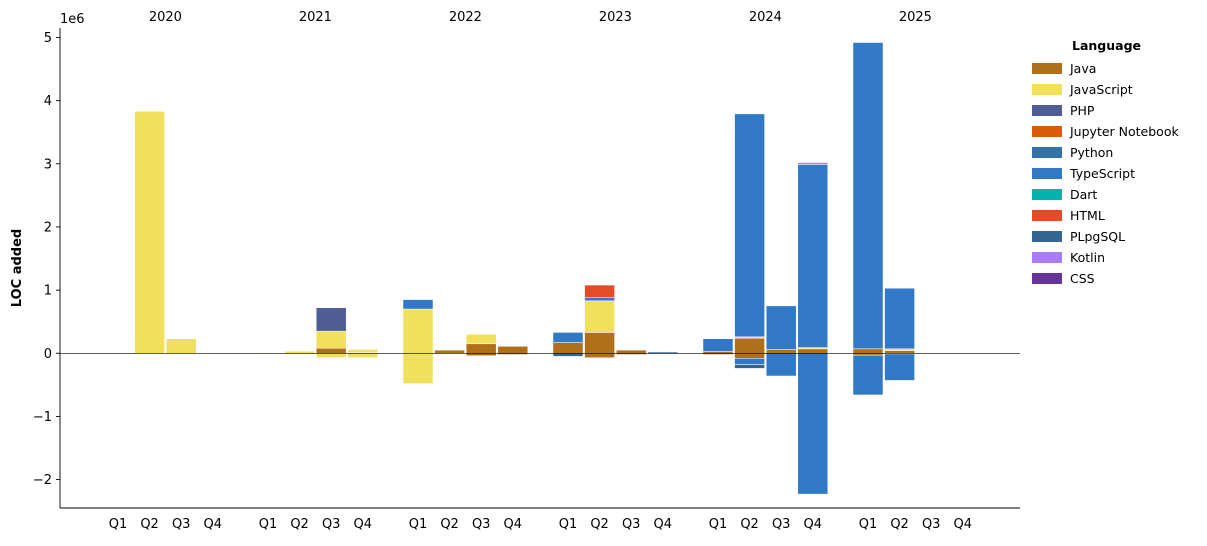 The height and width of the screenshot is (546, 1207). Describe the element at coordinates (568, 348) in the screenshot. I see `bar-segment-2023-Q1-java` at that location.